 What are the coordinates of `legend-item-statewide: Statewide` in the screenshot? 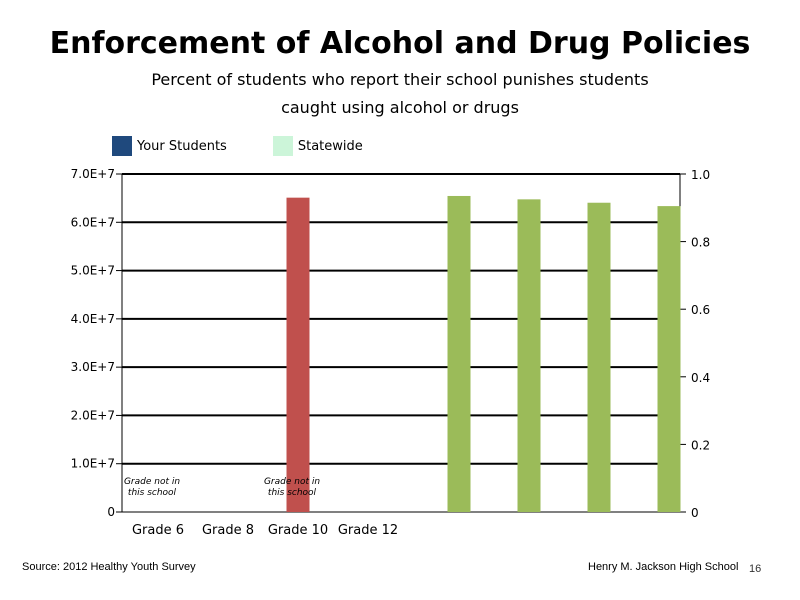 It's located at (317, 146).